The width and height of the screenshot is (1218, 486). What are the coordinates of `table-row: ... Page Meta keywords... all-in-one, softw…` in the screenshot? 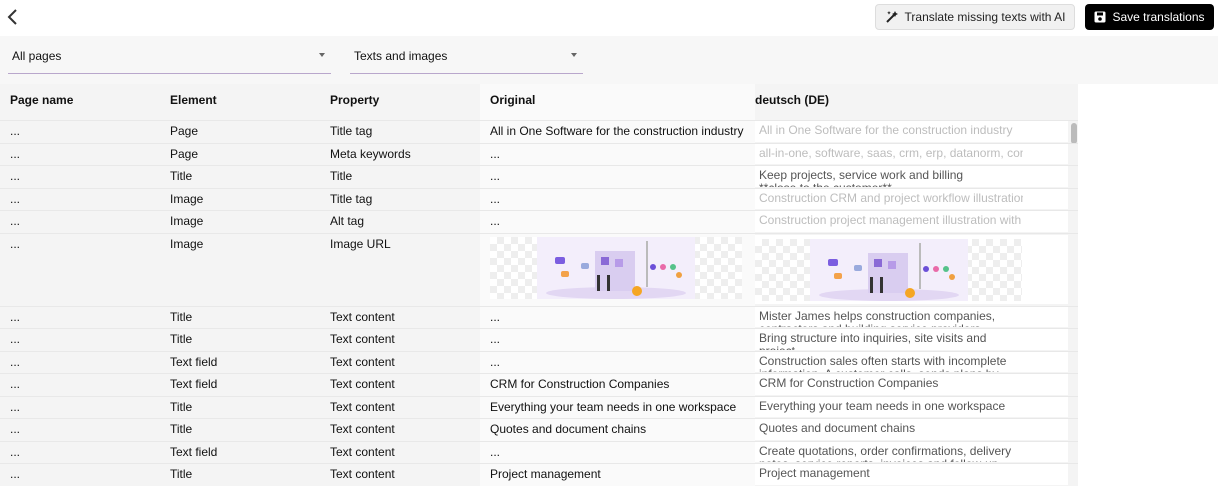 It's located at (539, 154).